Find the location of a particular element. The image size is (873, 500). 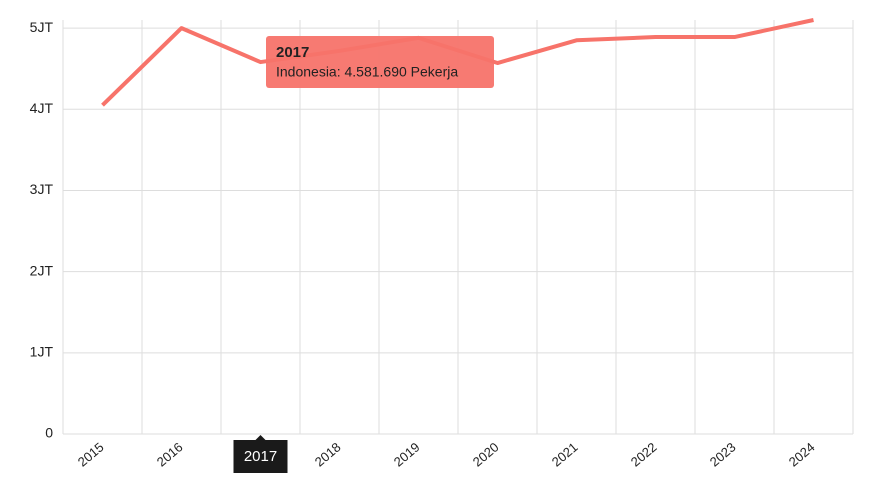

x-tick-label: 2020 is located at coordinates (486, 454).